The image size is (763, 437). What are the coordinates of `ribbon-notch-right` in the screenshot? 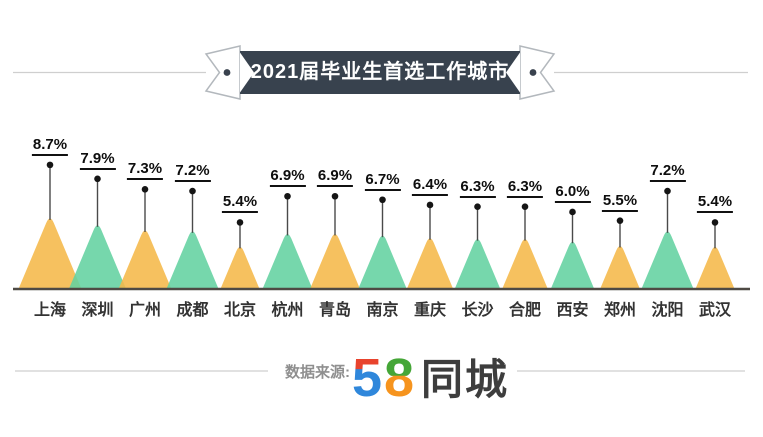 It's located at (513, 72).